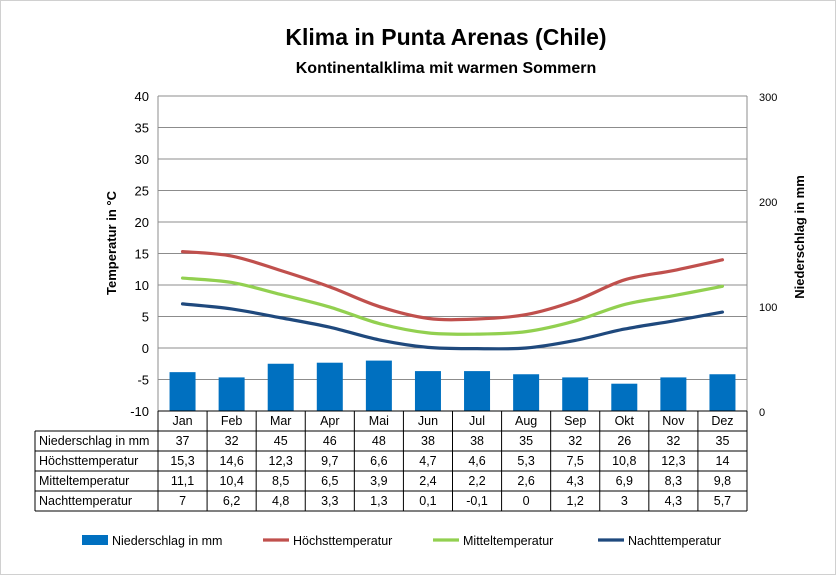  What do you see at coordinates (342, 541) in the screenshot?
I see `legend-label: Höchsttemperatur` at bounding box center [342, 541].